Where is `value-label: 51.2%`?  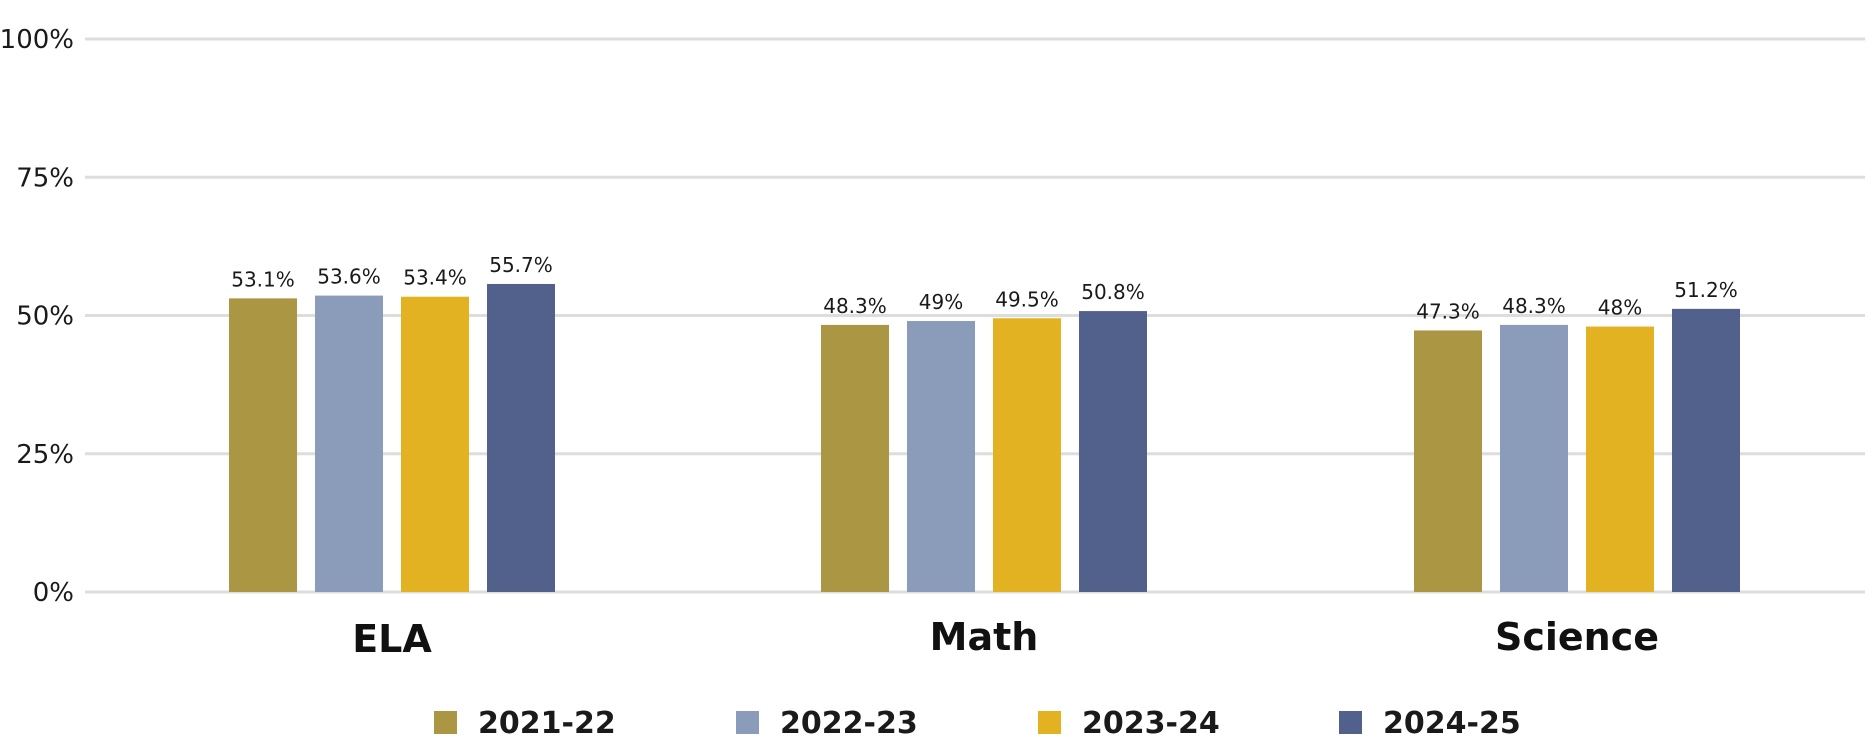 value-label: 51.2% is located at coordinates (1706, 290).